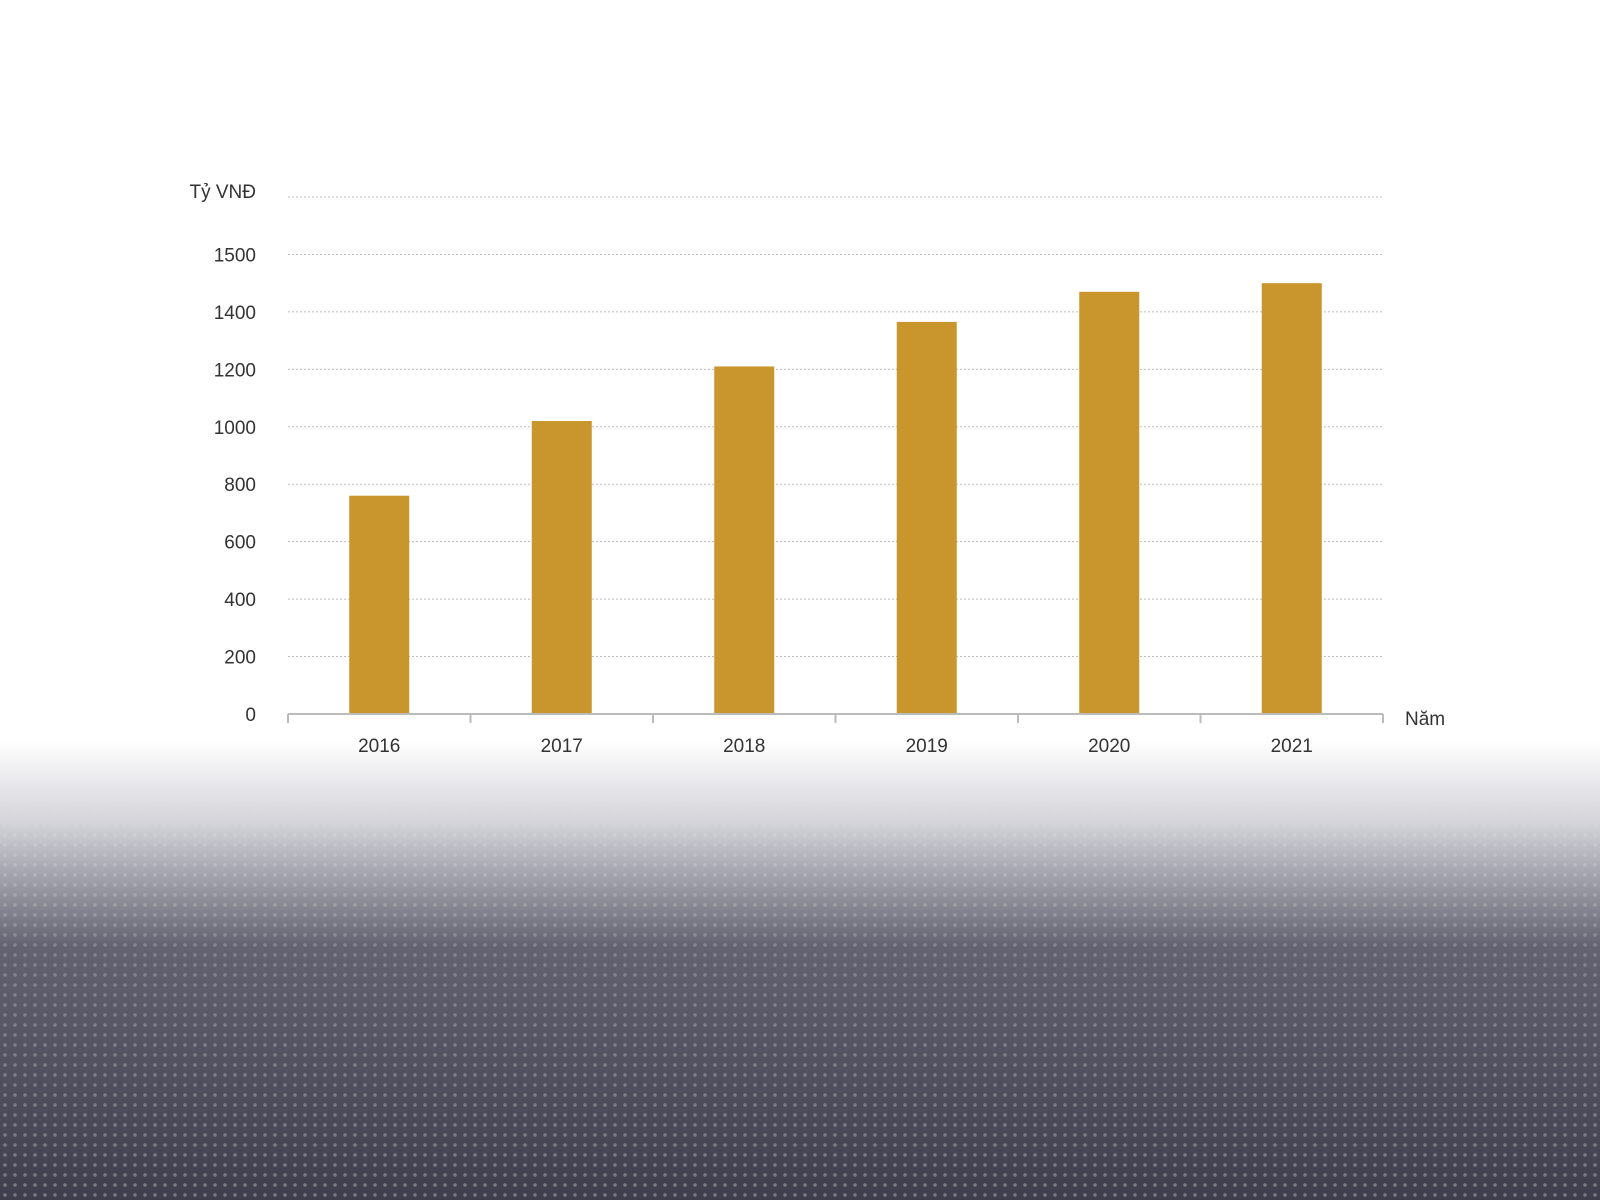 Image resolution: width=1600 pixels, height=1200 pixels. I want to click on x-tick-label: 2019, so click(927, 746).